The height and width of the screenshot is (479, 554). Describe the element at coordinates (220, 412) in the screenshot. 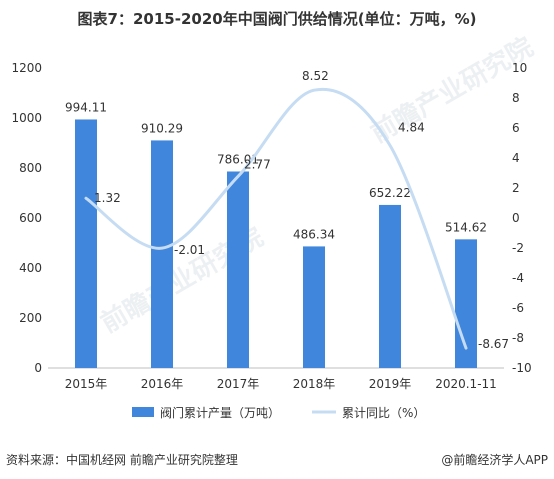

I see `legend-label-bar: 阀门累计产量（万吨）` at that location.